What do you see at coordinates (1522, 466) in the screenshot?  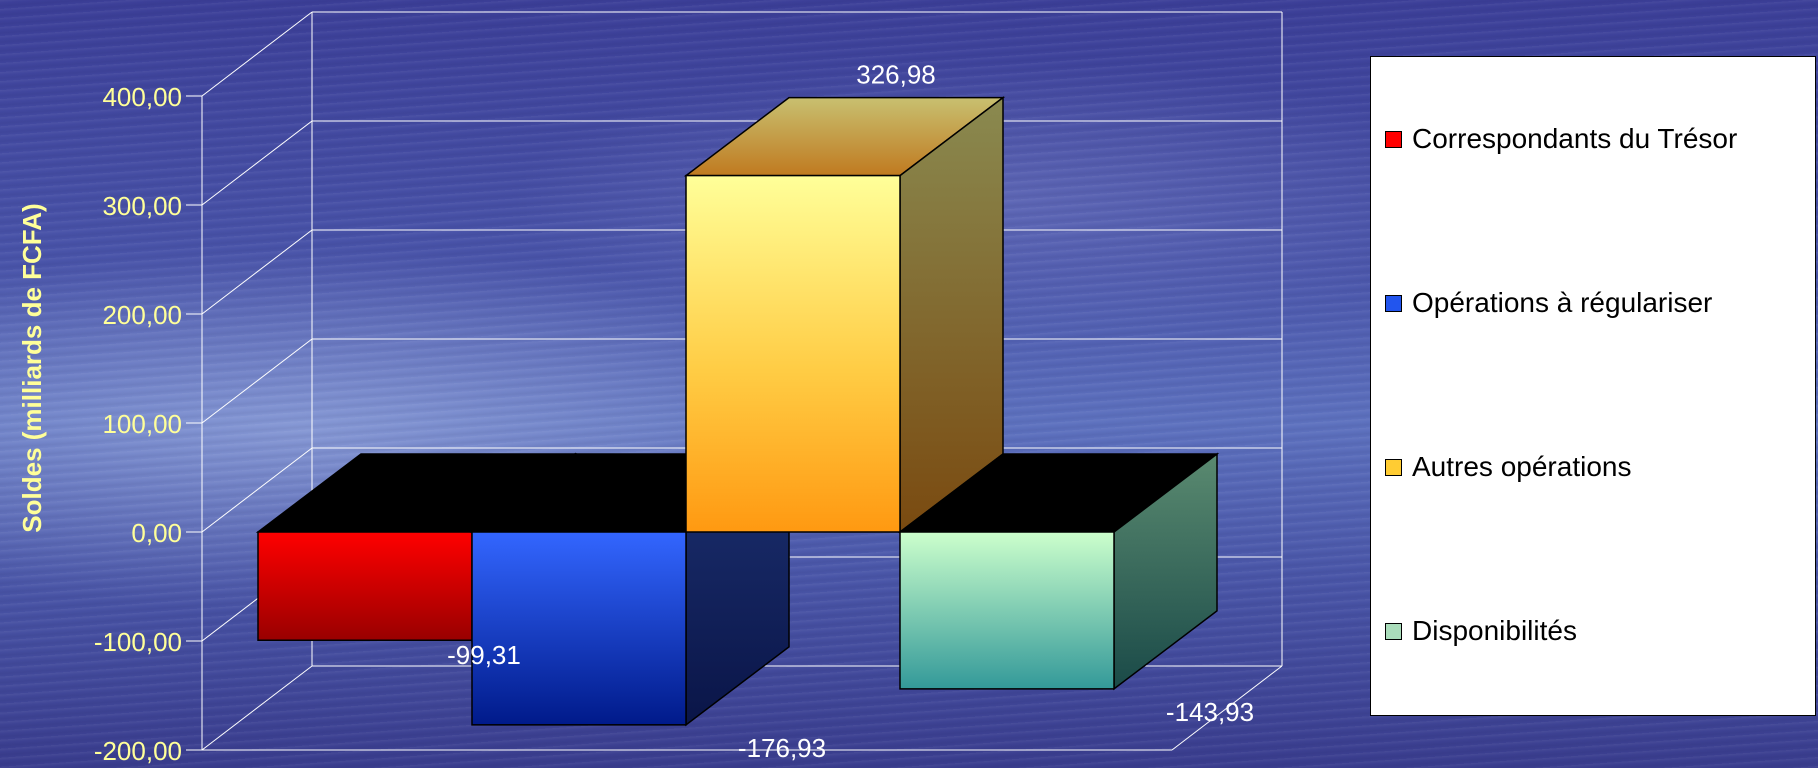 I see `legend-label: Autres opérations` at bounding box center [1522, 466].